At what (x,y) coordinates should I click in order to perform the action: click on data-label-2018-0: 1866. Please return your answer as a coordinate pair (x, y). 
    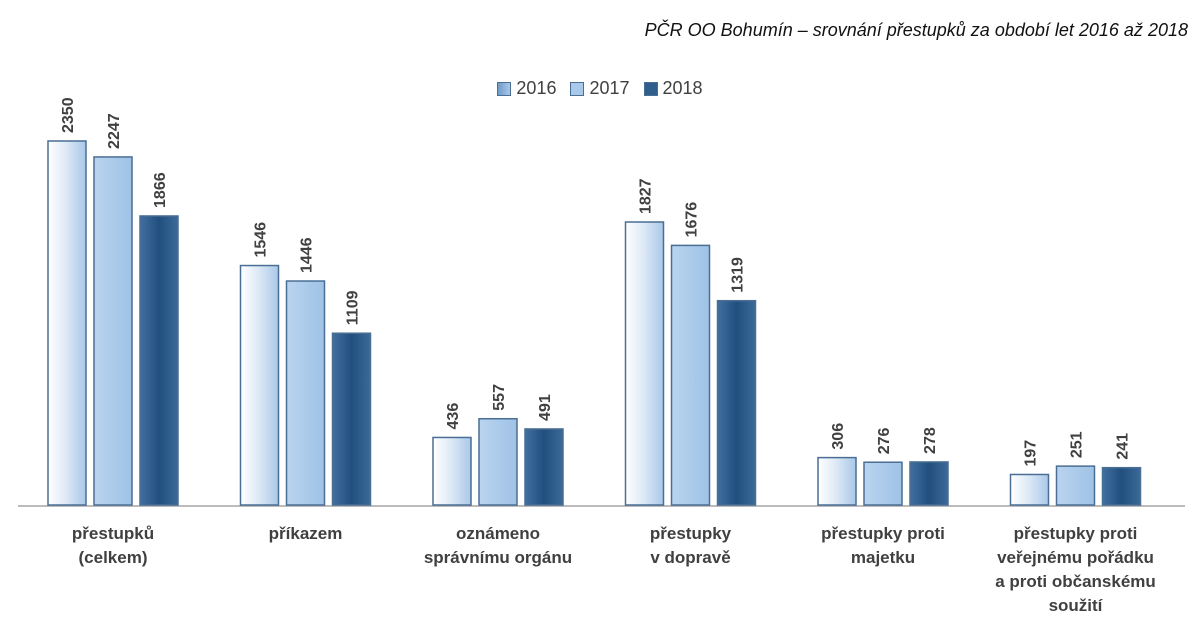
    Looking at the image, I should click on (160, 190).